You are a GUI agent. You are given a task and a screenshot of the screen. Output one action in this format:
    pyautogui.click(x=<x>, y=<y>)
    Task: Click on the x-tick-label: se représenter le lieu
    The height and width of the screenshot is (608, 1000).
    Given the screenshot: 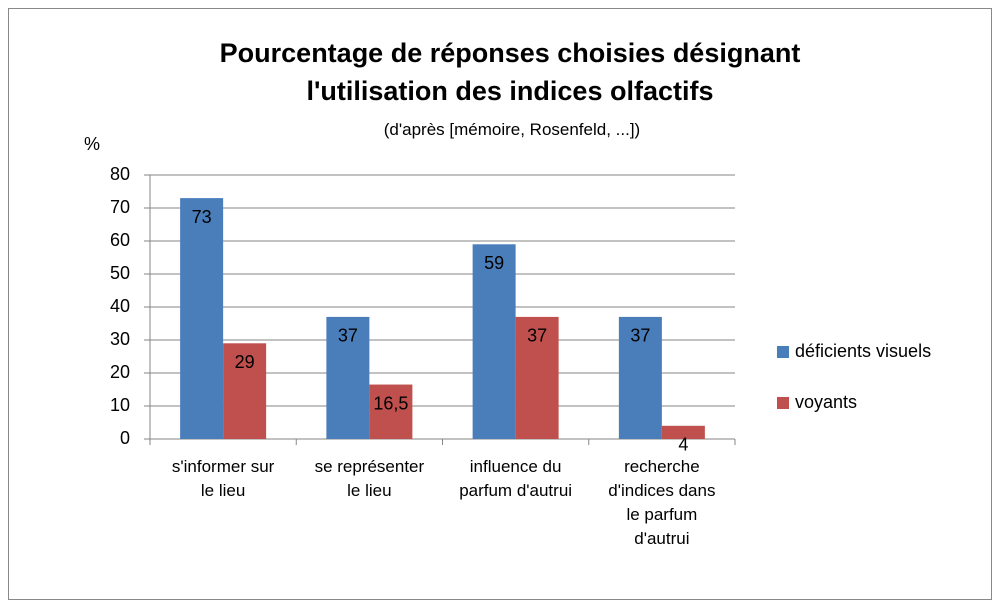 What is the action you would take?
    pyautogui.click(x=369, y=478)
    